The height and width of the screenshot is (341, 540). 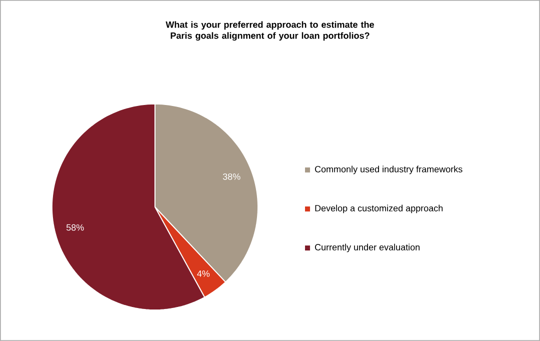 I want to click on legend-label: Currently under evaluation, so click(x=367, y=248).